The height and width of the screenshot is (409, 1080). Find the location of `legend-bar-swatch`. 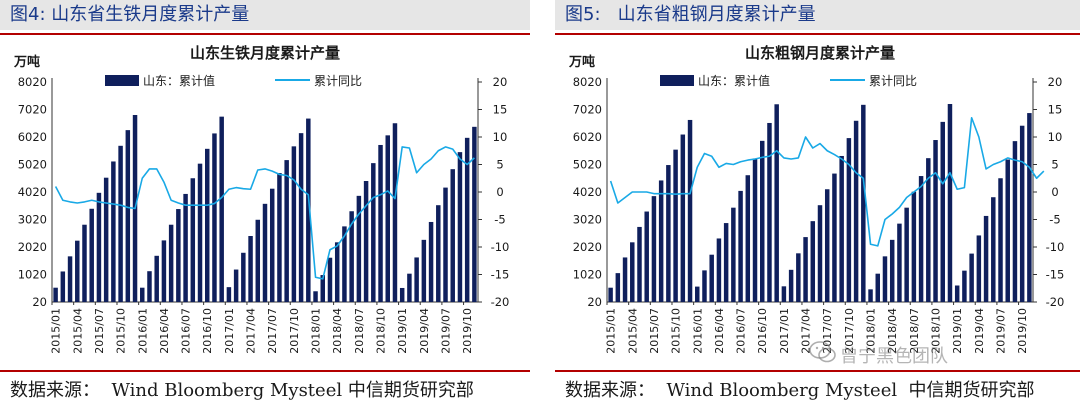

legend-bar-swatch is located at coordinates (677, 80).